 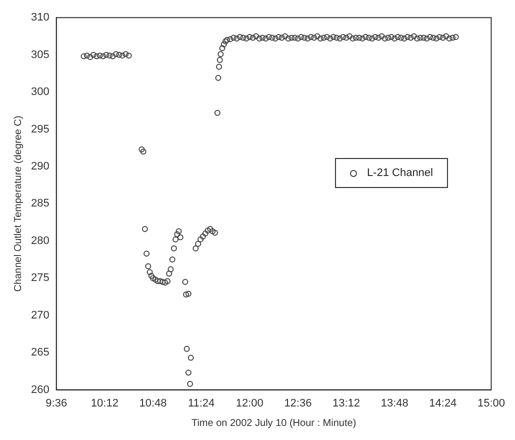 What do you see at coordinates (346, 403) in the screenshot?
I see `x-tick-label: 13:12` at bounding box center [346, 403].